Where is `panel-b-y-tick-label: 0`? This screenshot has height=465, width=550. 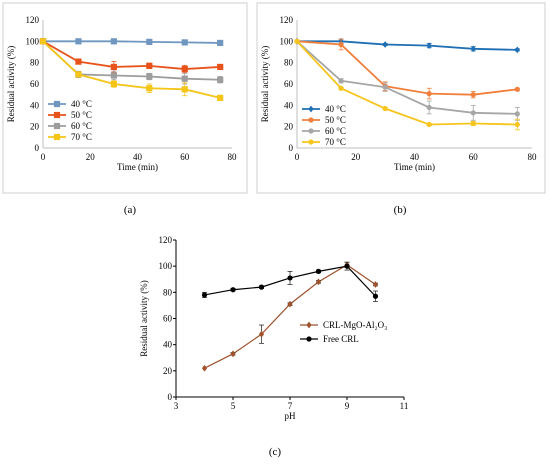
panel-b-y-tick-label: 0 is located at coordinates (291, 148).